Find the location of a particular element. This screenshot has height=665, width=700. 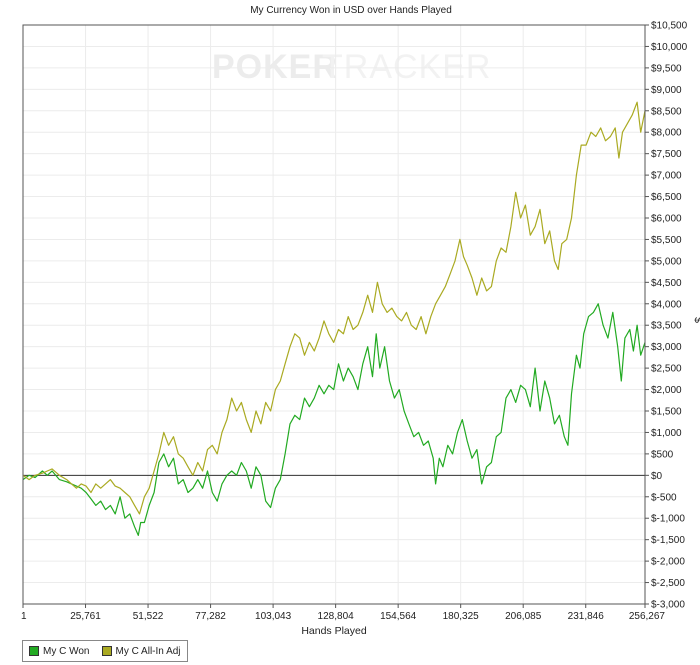

x-tick-label-8: 206,085 is located at coordinates (523, 616).